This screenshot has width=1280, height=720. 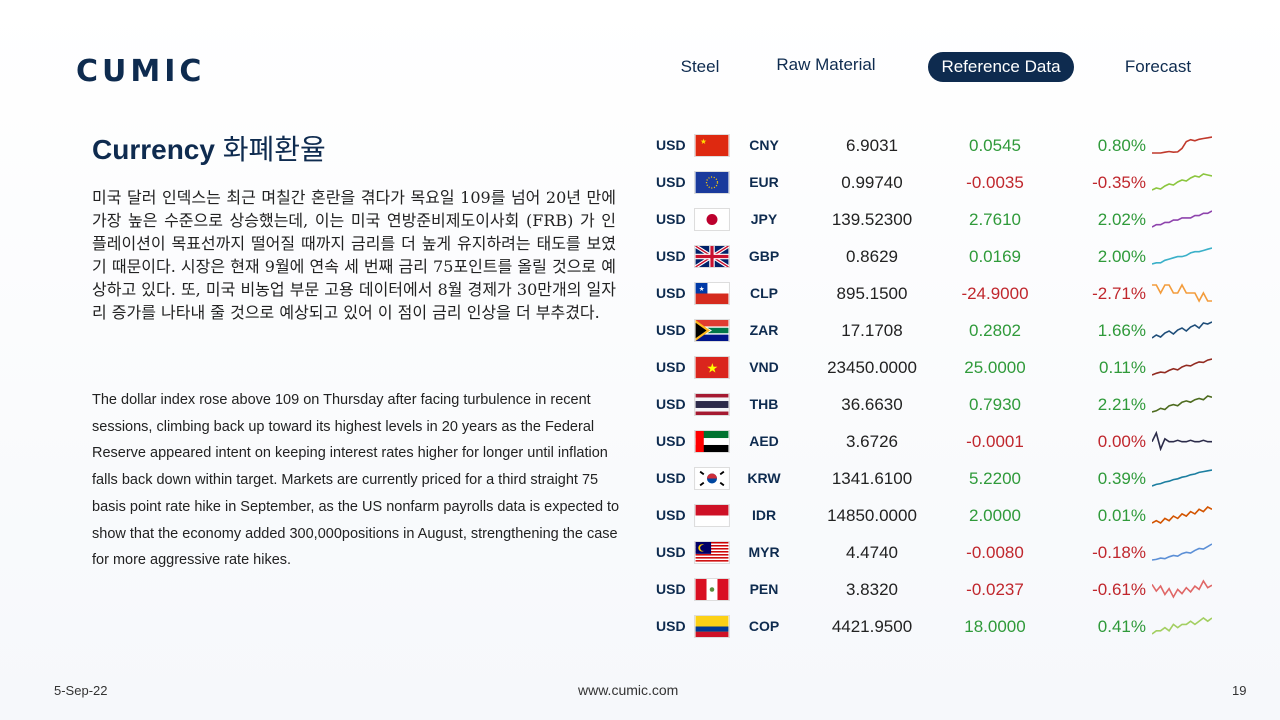 I want to click on korea-flag-icon, so click(x=712, y=478).